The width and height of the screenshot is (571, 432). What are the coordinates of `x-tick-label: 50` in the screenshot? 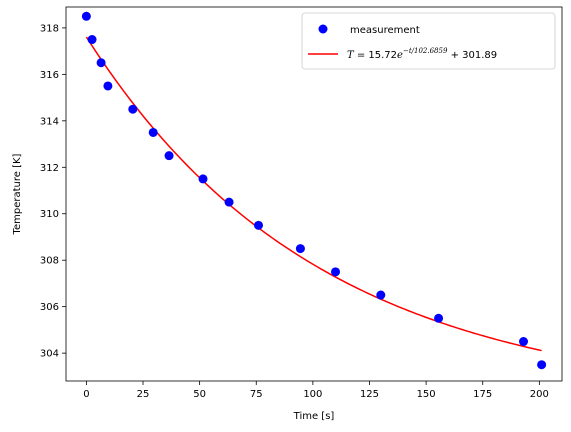 It's located at (199, 394).